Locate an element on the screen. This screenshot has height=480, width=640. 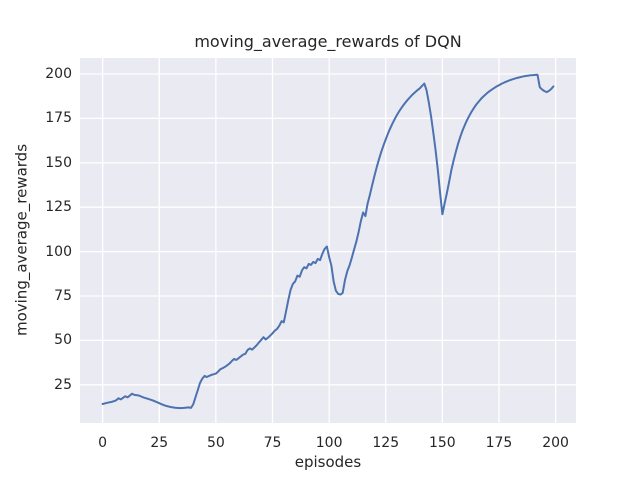
y-tick-label: 175 is located at coordinates (58, 118).